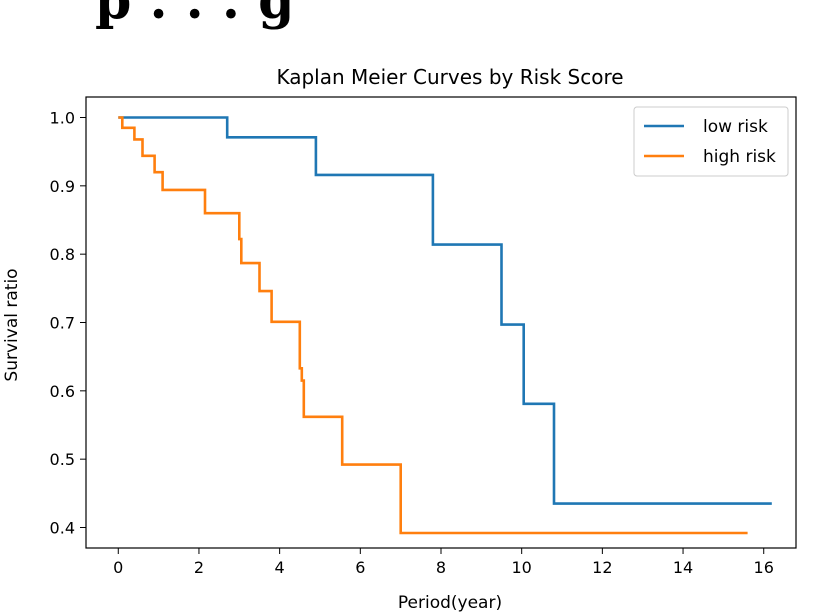 The image size is (820, 615). I want to click on y-tick-label: 0.4, so click(62, 528).